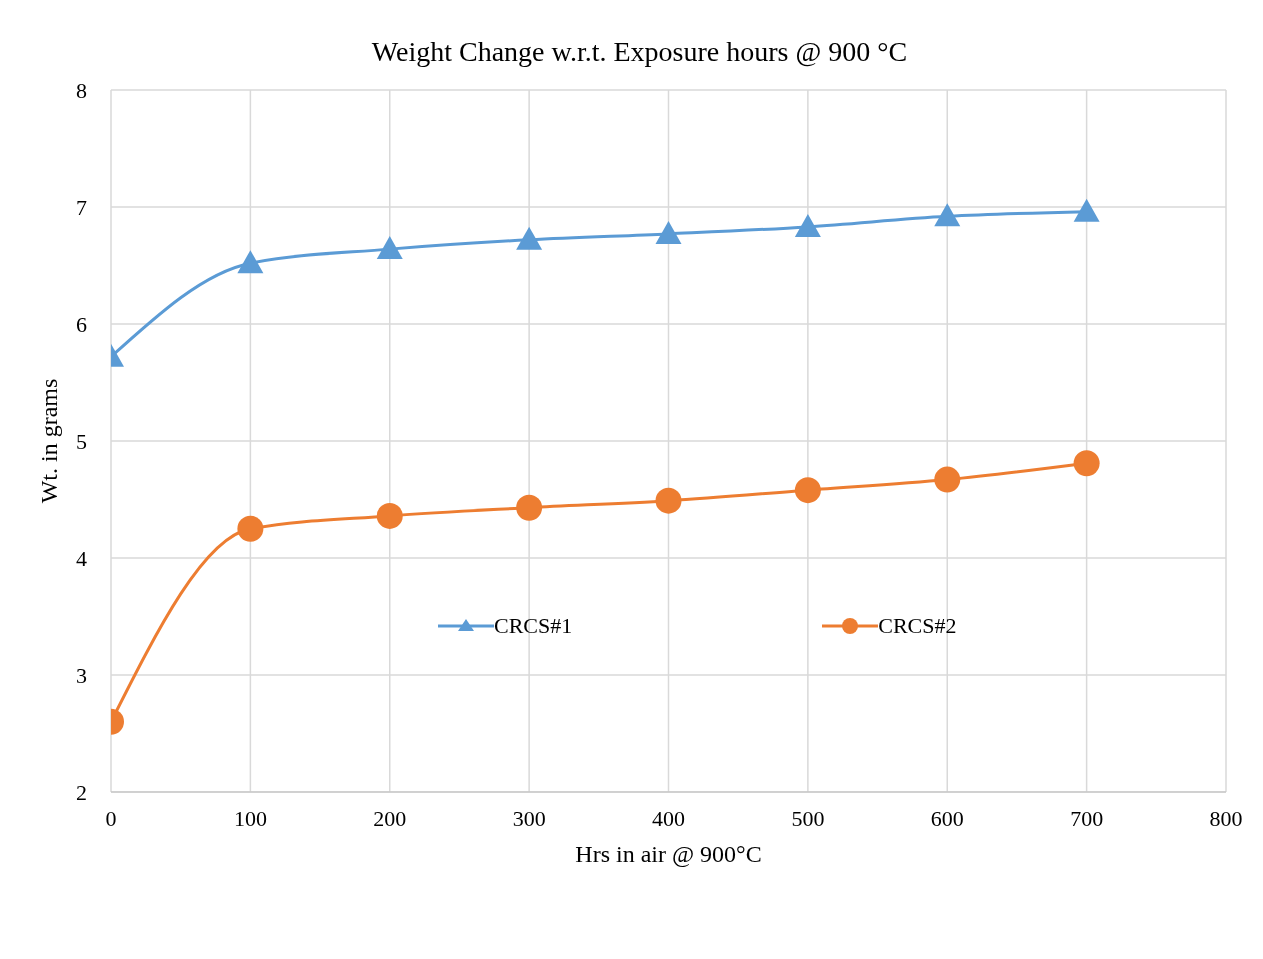 The height and width of the screenshot is (959, 1263). I want to click on x-tick-label: 100, so click(250, 818).